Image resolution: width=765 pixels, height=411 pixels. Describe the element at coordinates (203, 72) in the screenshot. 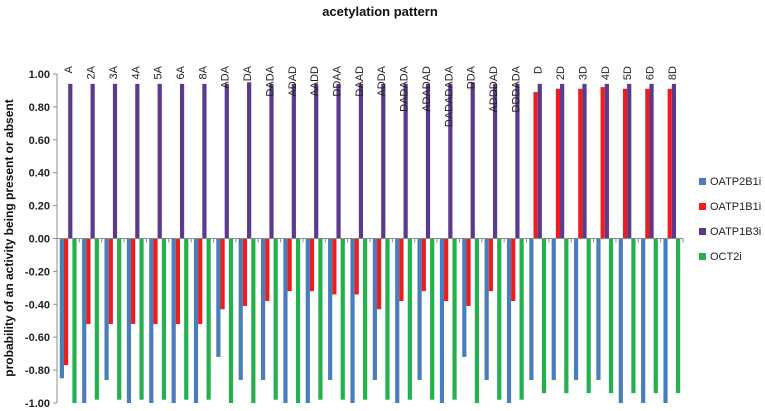

I see `category-label: 8A` at that location.